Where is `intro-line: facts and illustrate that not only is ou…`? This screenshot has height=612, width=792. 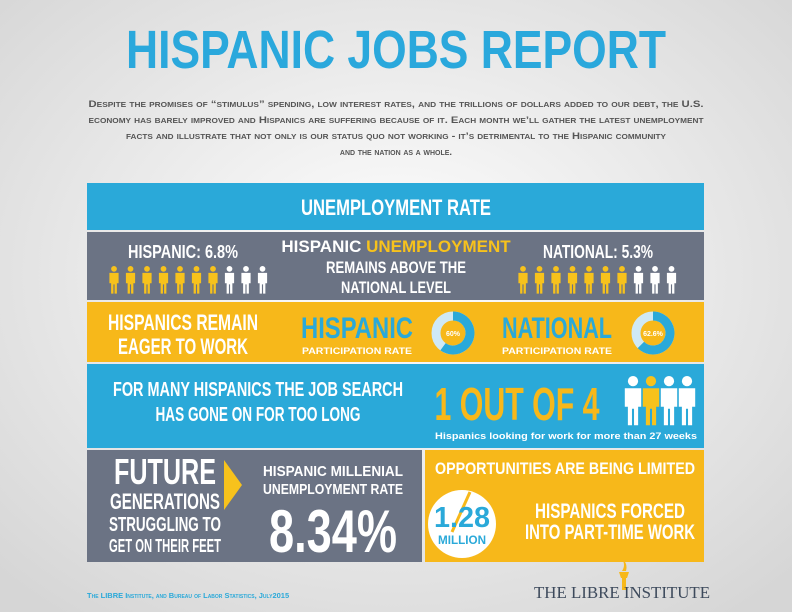
intro-line: facts and illustrate that not only is ou… is located at coordinates (396, 136).